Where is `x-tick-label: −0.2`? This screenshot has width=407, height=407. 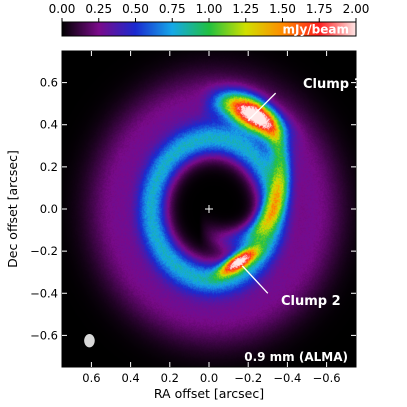
x-tick-label: −0.2 is located at coordinates (248, 378).